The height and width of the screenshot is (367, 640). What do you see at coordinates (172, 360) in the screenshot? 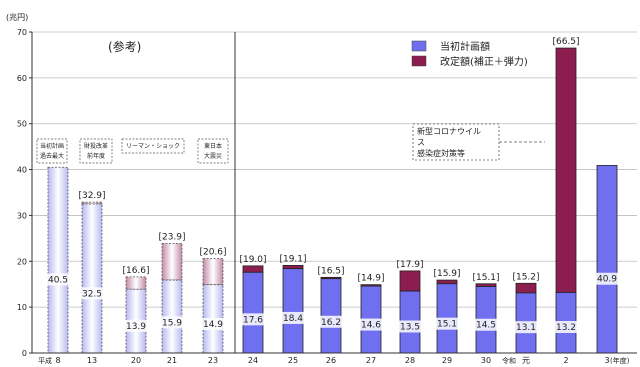
I see `x-tick-label-21: 21` at bounding box center [172, 360].